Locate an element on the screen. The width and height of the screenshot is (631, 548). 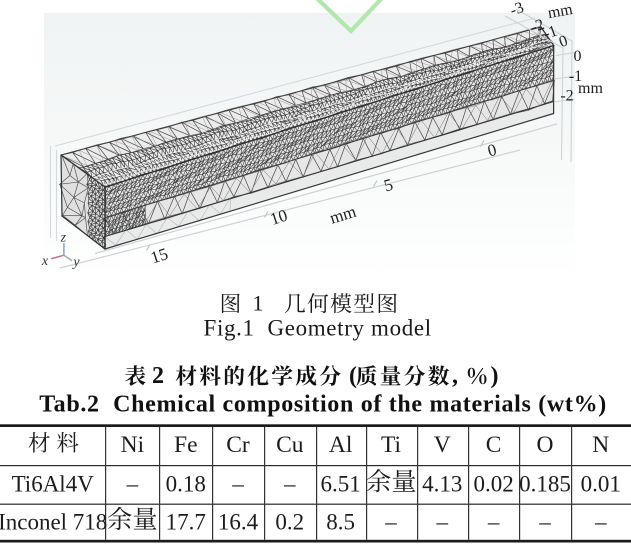
svg-text: 10 is located at coordinates (279, 217).